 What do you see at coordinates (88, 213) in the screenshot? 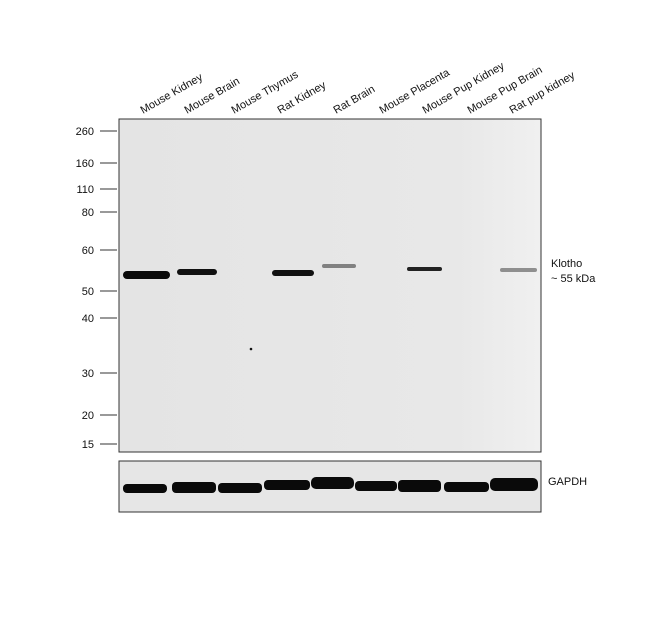
I see `marker-label: 80` at bounding box center [88, 213].